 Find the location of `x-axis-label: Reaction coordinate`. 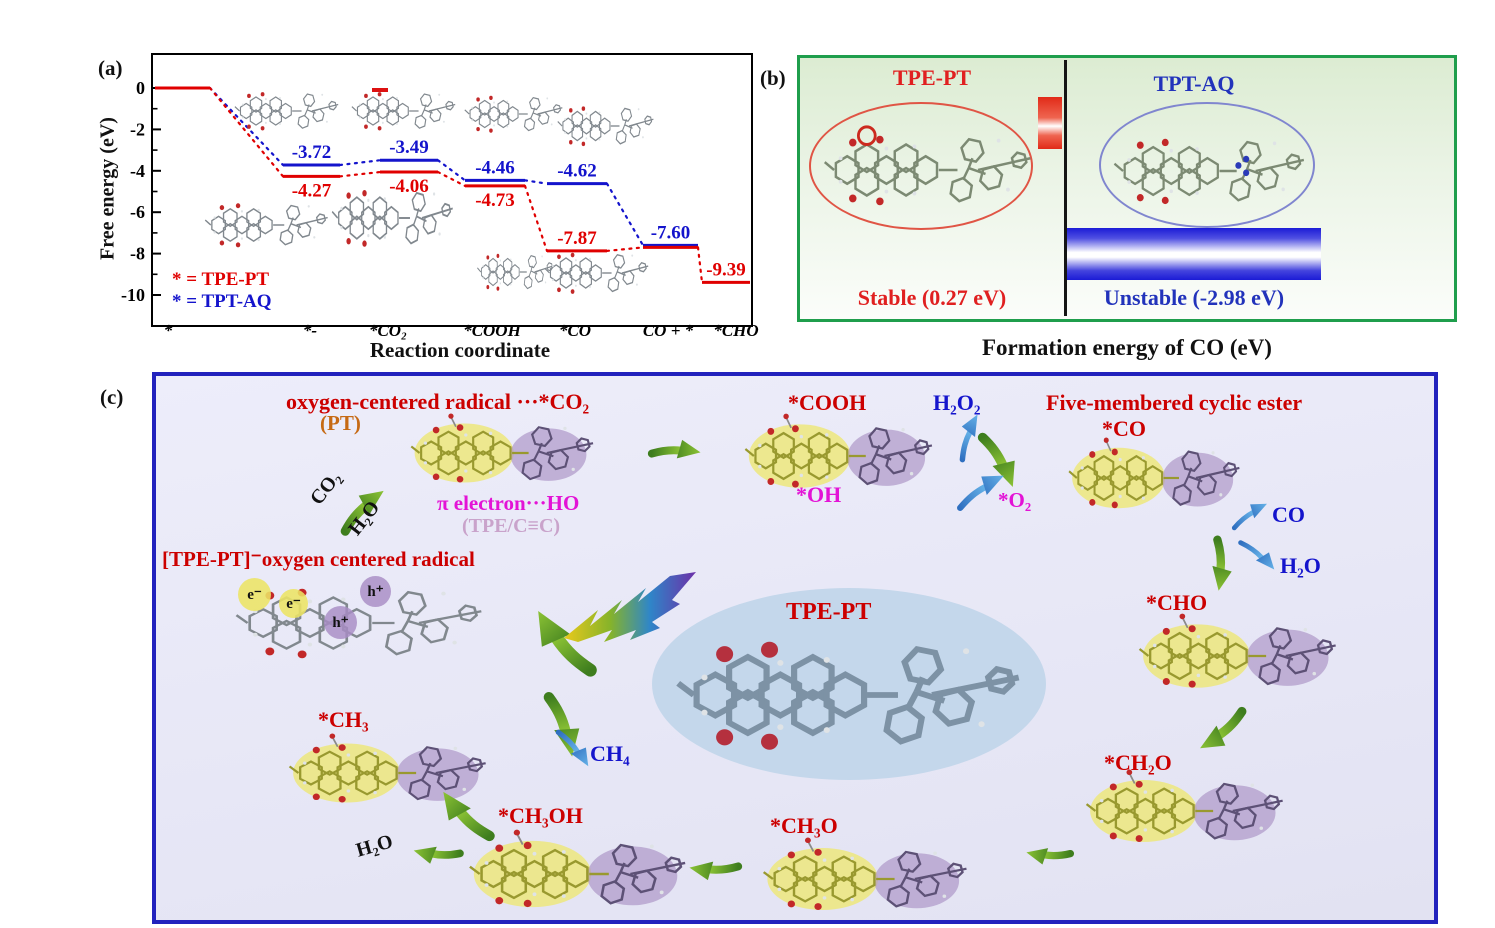

x-axis-label: Reaction coordinate is located at coordinates (460, 350).